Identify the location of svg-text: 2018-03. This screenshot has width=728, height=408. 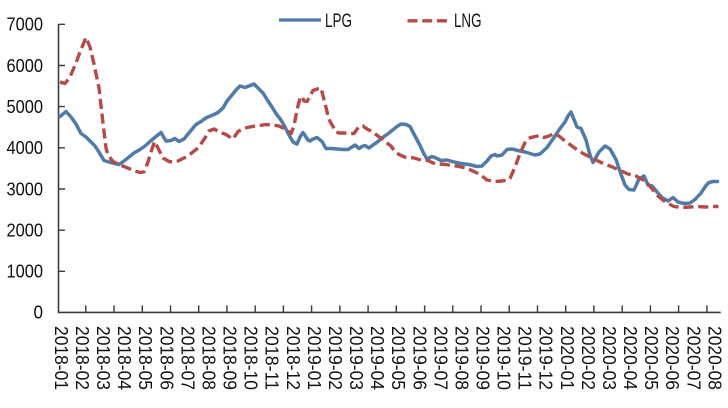
(103, 358).